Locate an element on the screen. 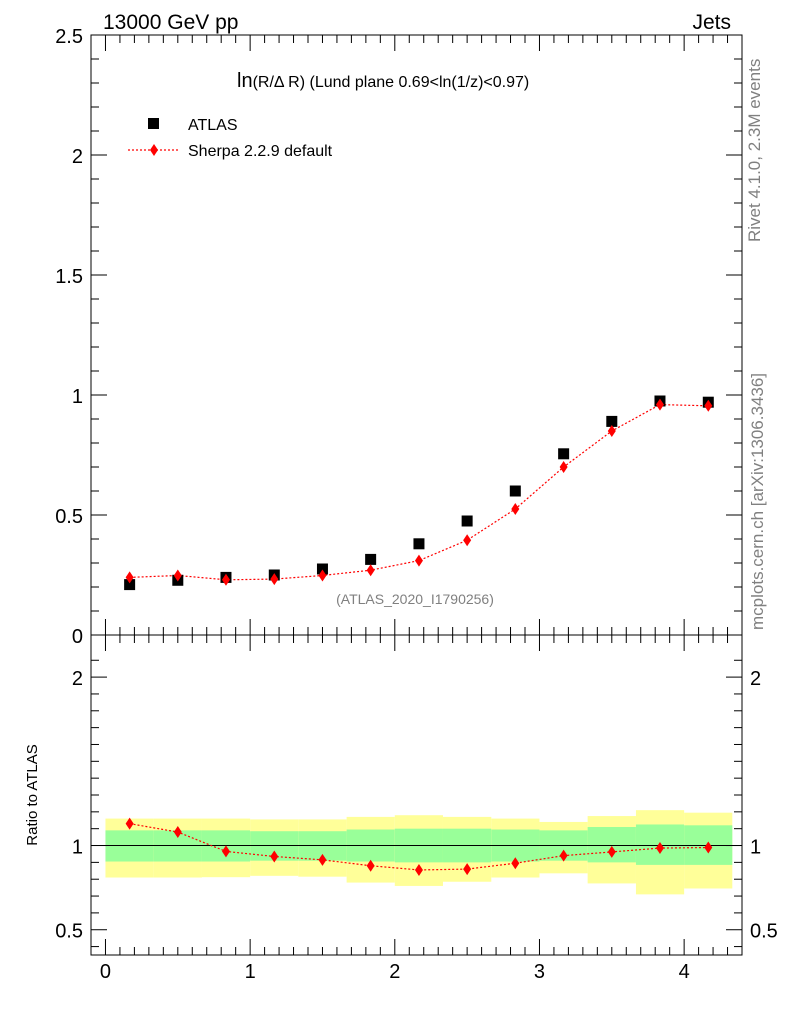  ratio-xtick-label: 3 is located at coordinates (539, 972).